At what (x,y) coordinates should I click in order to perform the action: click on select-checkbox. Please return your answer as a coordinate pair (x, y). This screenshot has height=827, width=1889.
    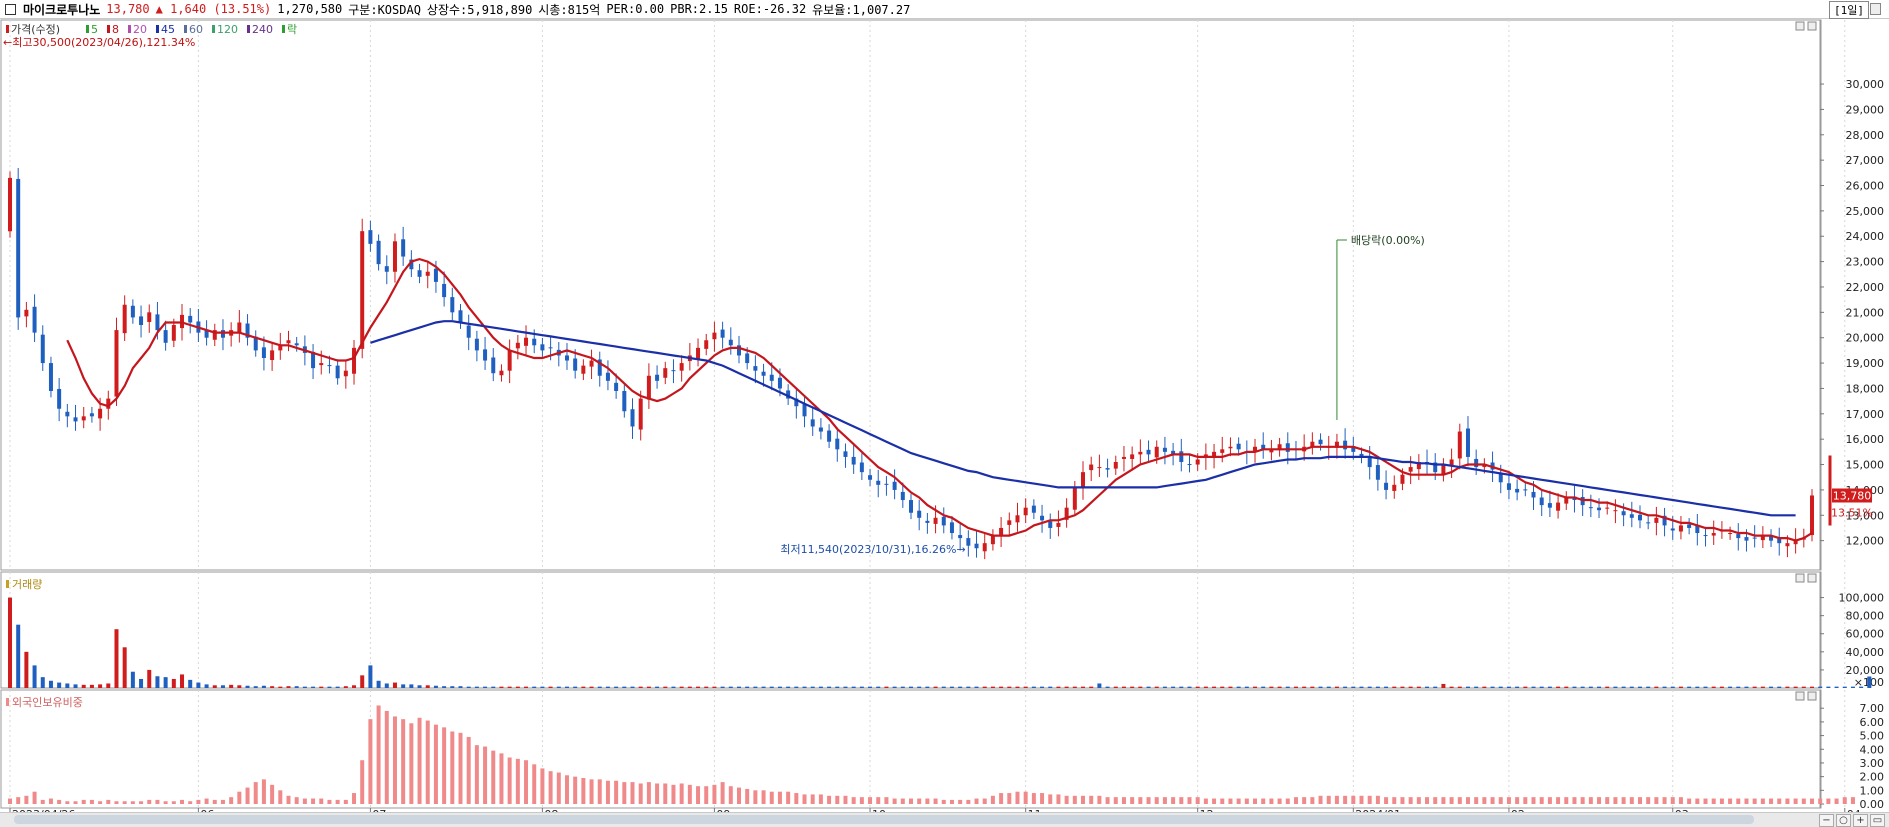
    Looking at the image, I should click on (10, 9).